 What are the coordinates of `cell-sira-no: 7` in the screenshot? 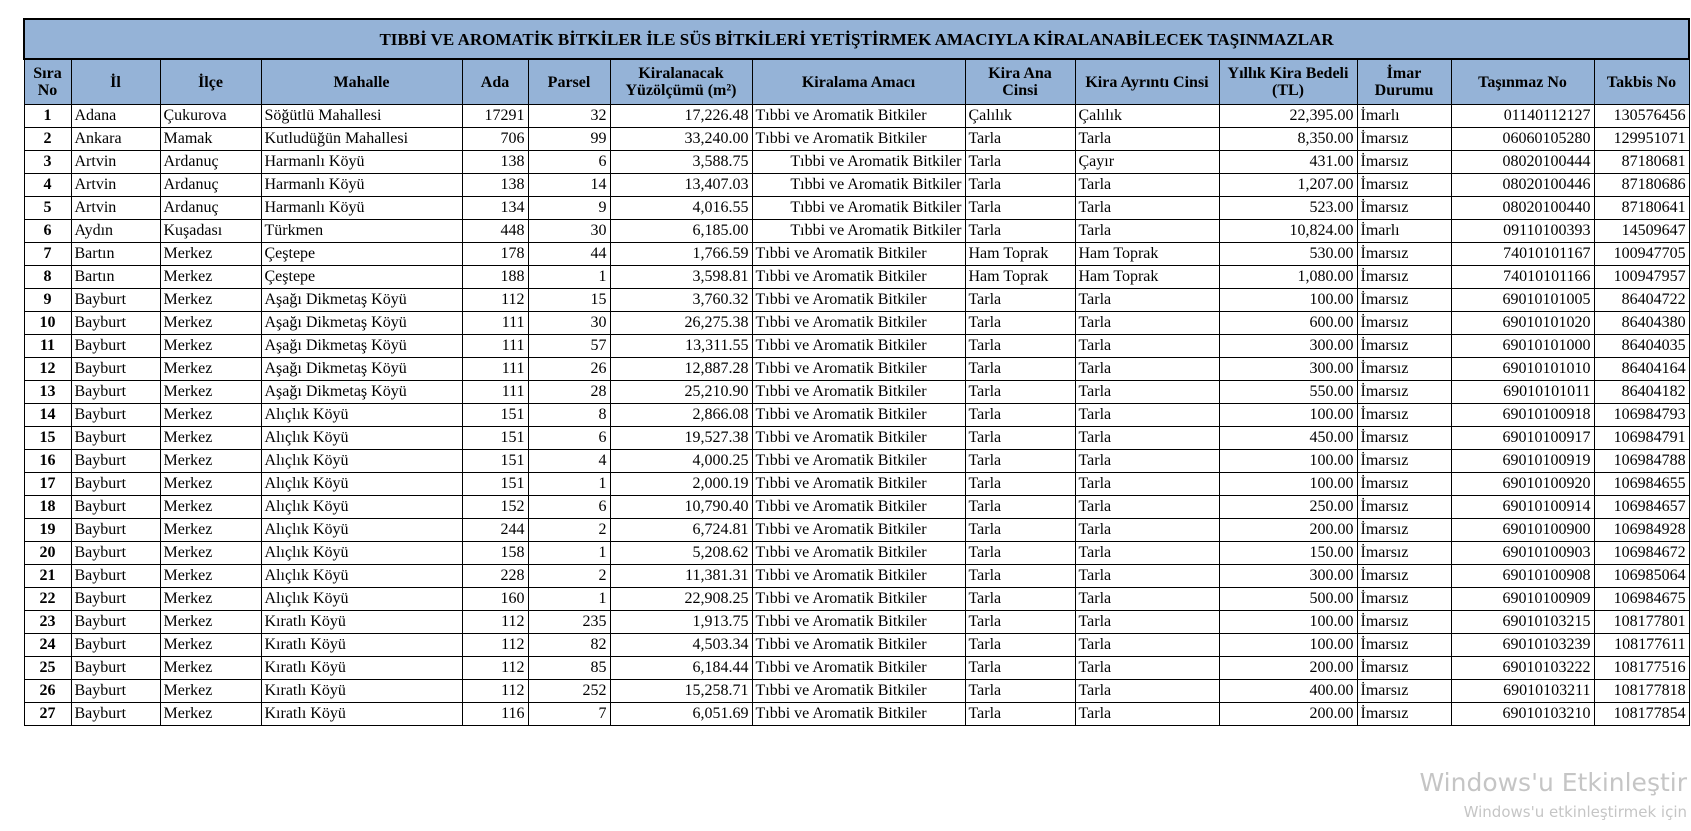 It's located at (47, 254).